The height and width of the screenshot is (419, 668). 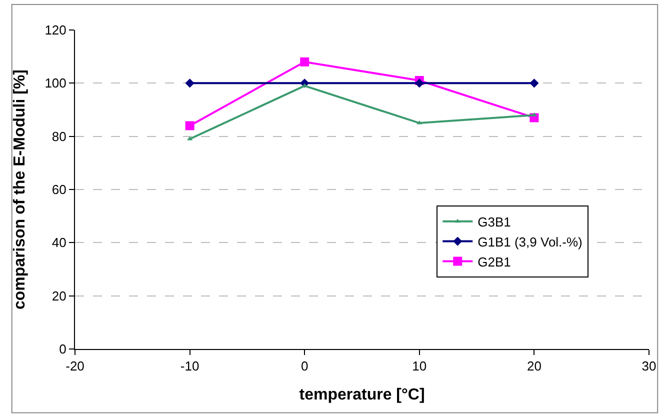 What do you see at coordinates (59, 136) in the screenshot?
I see `y-tick-label: 80` at bounding box center [59, 136].